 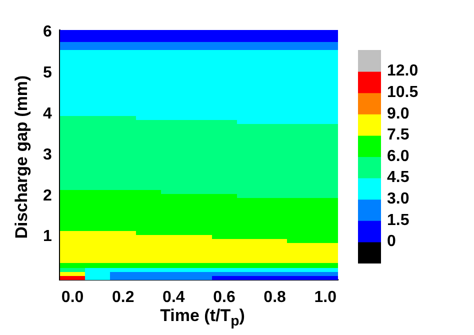 What do you see at coordinates (47, 155) in the screenshot?
I see `y-tick-label: 3` at bounding box center [47, 155].